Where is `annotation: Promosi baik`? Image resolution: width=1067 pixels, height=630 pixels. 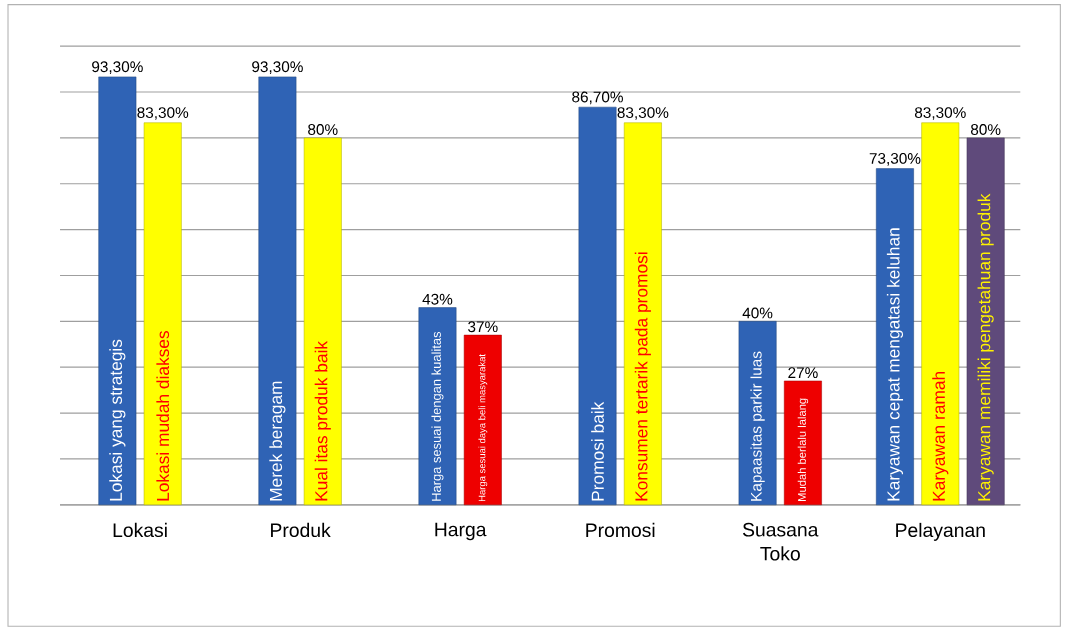
annotation: Promosi baik is located at coordinates (597, 451).